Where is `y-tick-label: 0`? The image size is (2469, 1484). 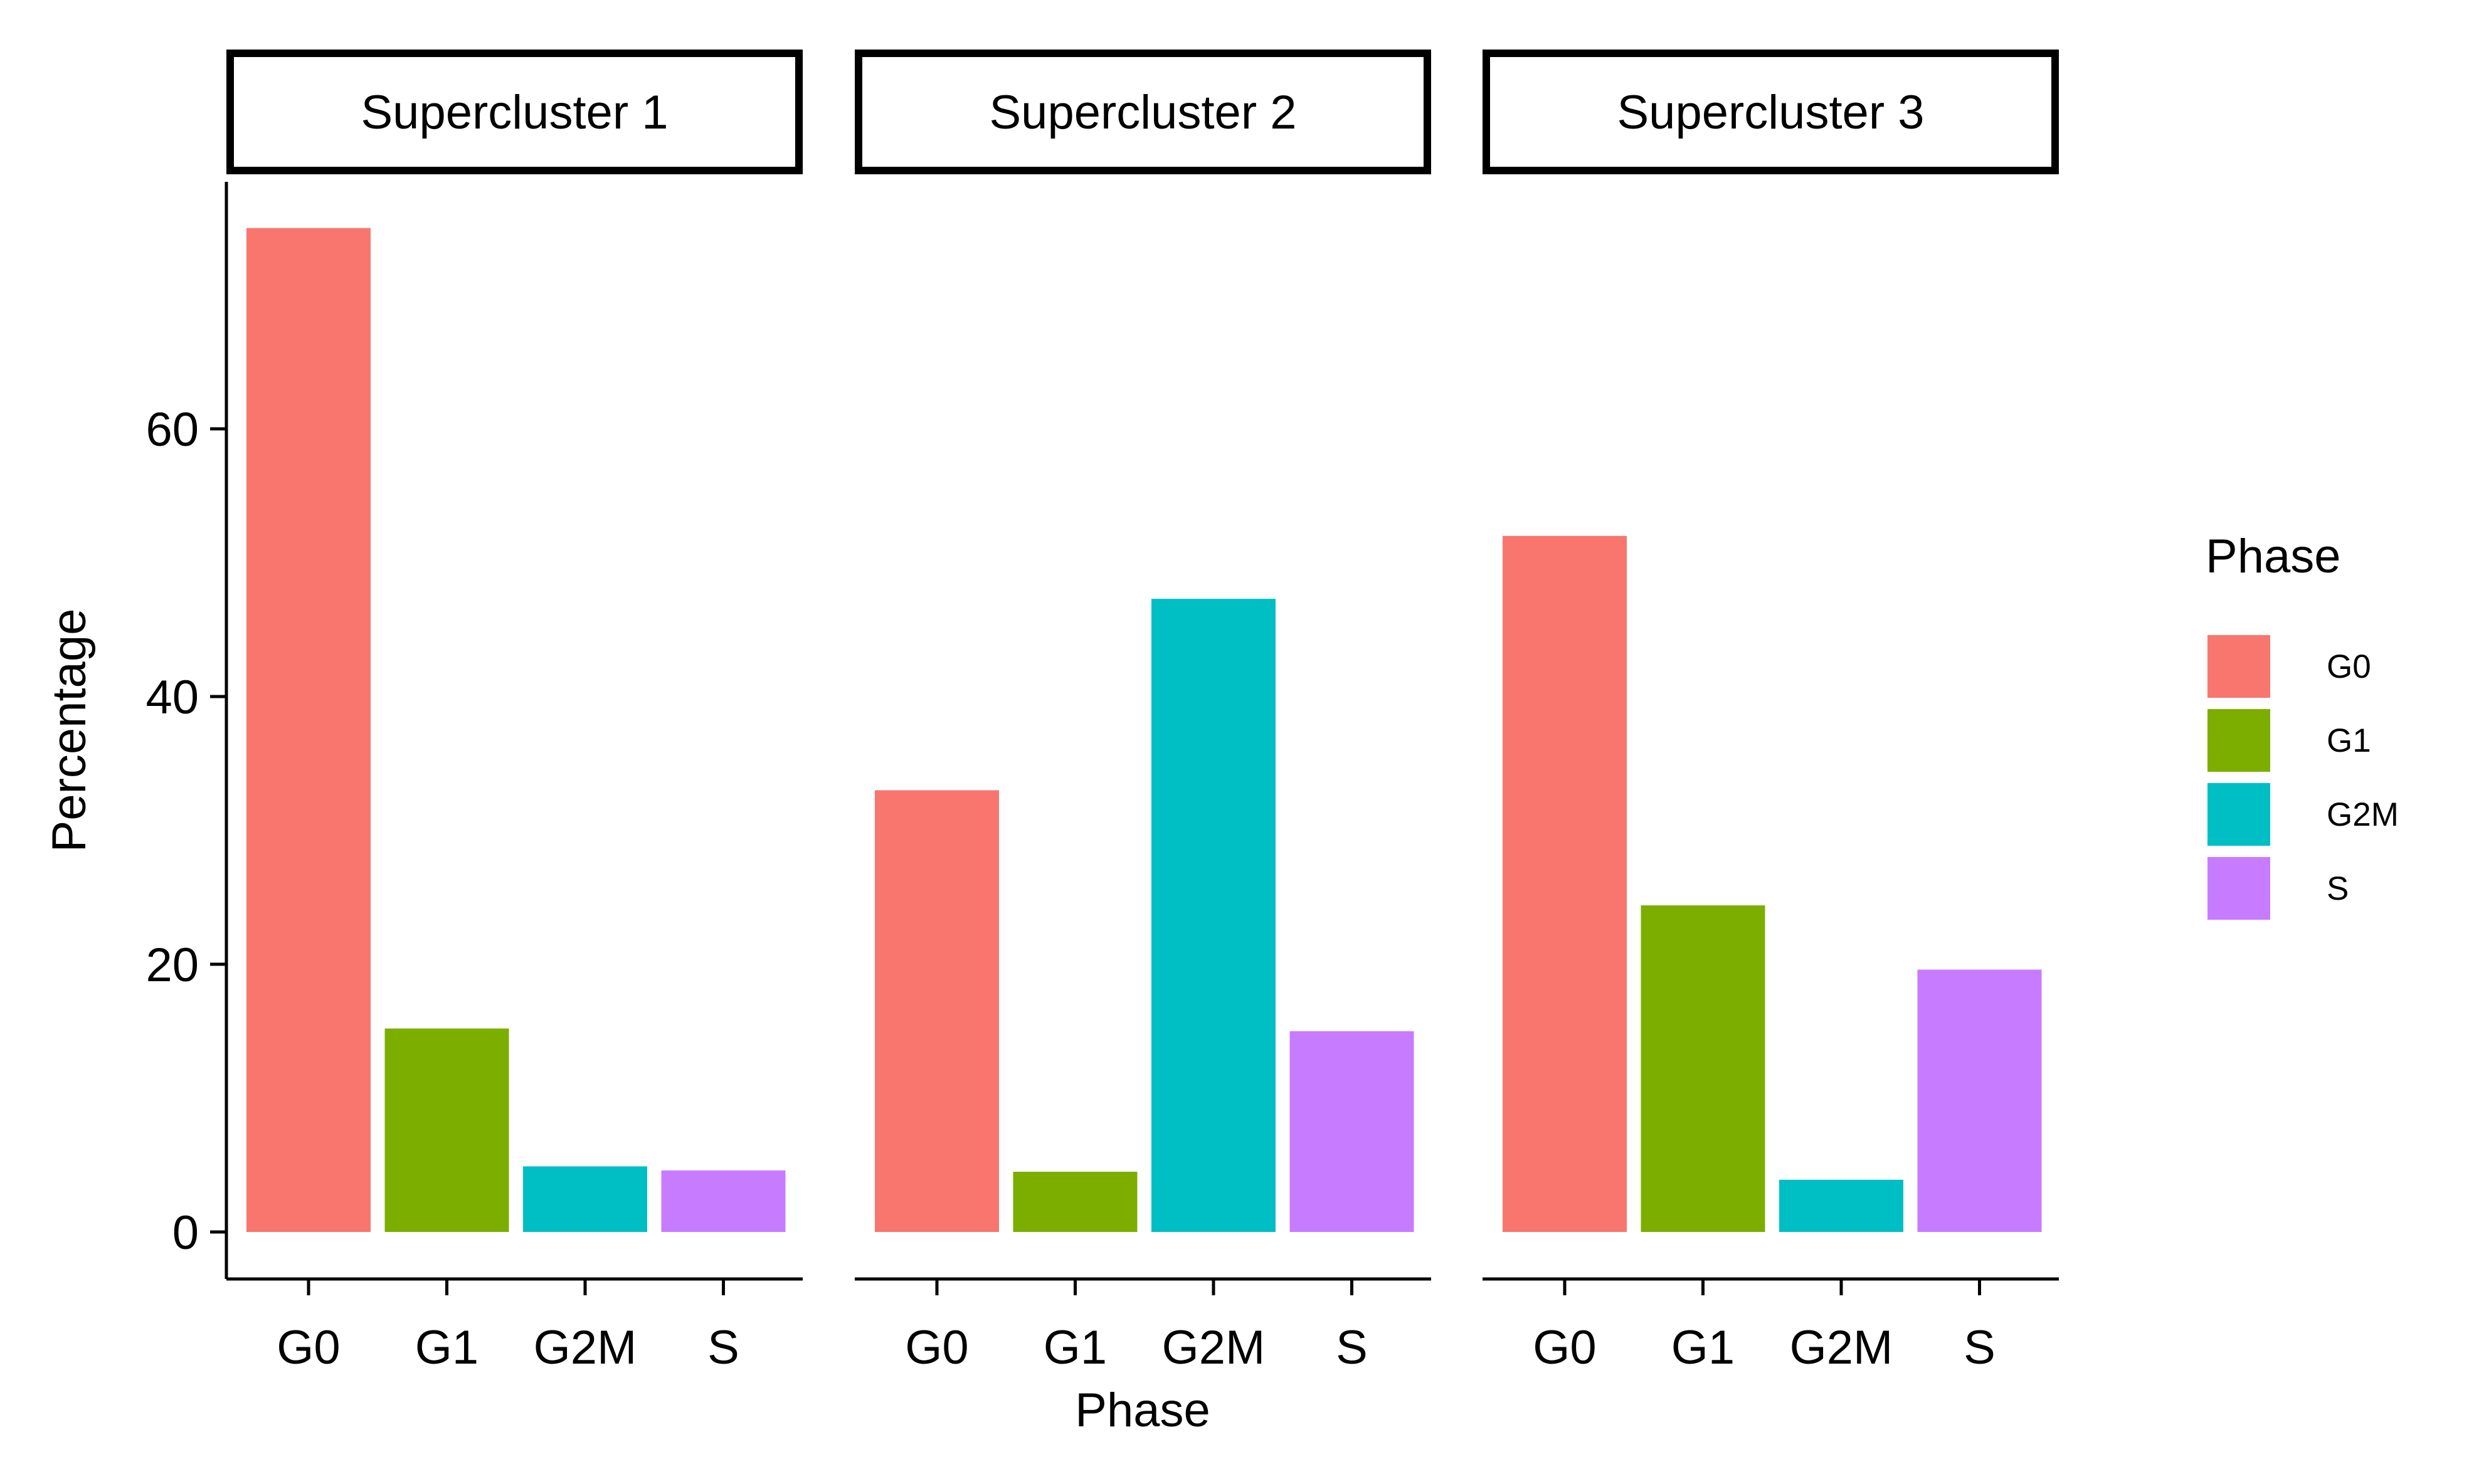 y-tick-label: 0 is located at coordinates (185, 1233).